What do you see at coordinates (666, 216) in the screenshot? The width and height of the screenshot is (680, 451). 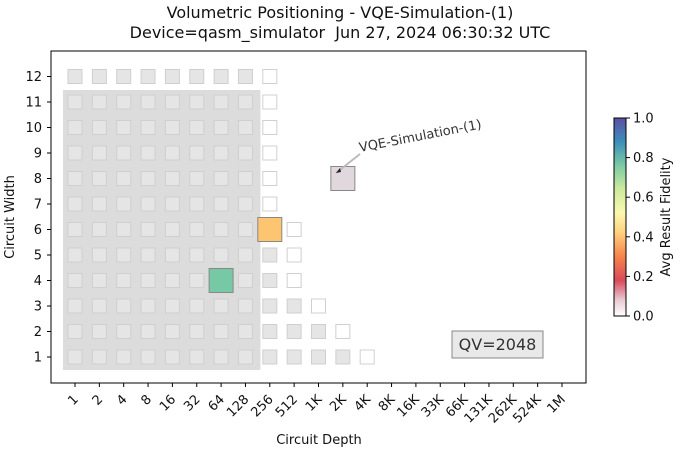 I see `colorbar-label: Avg Result Fidelity` at bounding box center [666, 216].